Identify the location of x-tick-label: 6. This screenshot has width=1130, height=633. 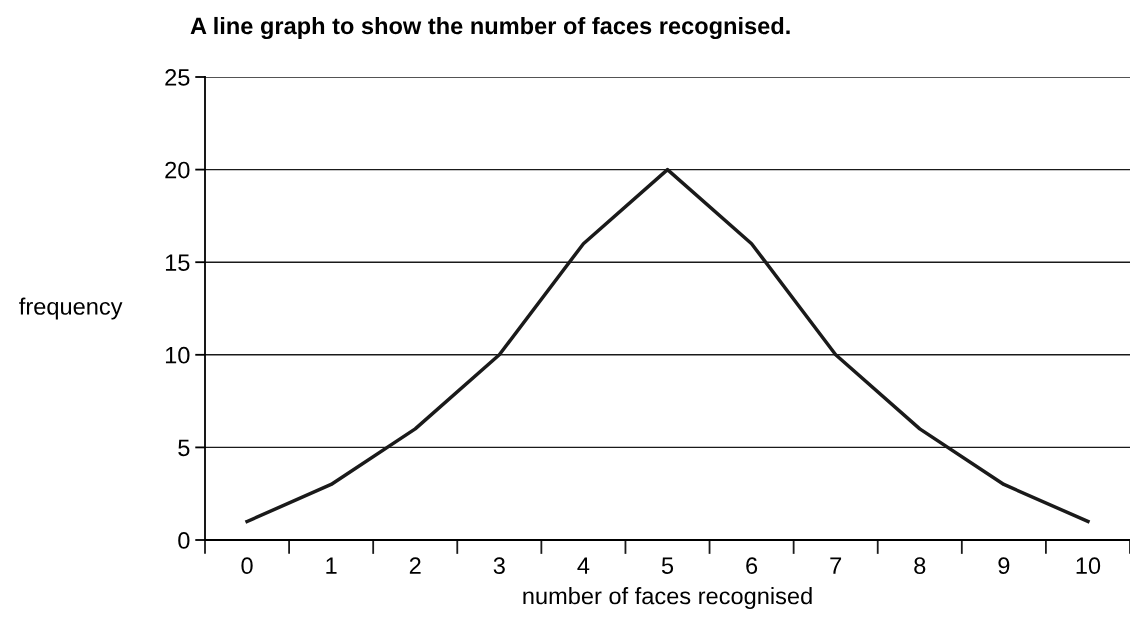
(752, 566).